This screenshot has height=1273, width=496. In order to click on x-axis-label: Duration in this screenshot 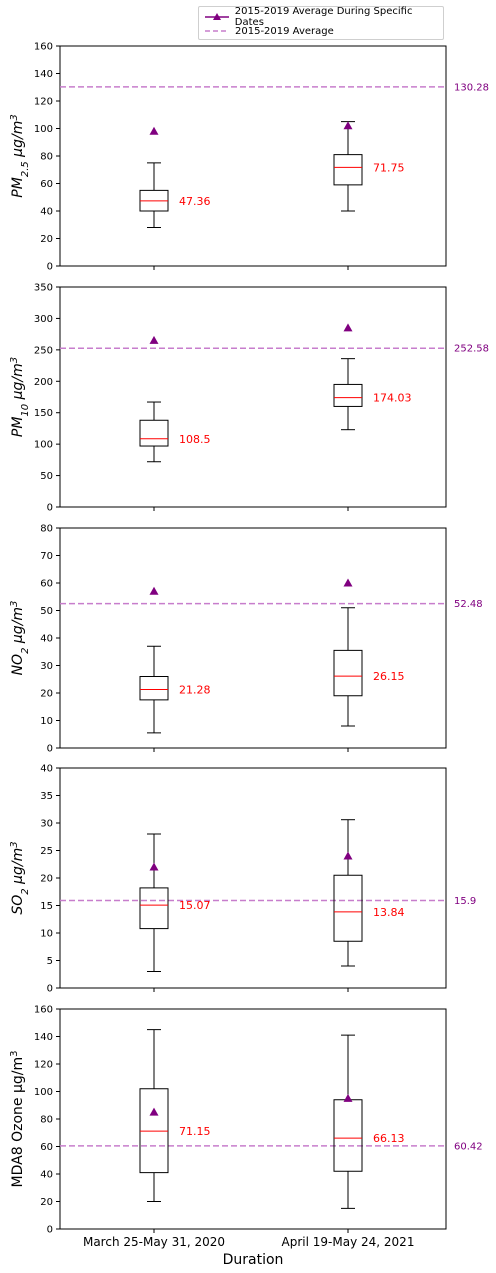, I will do `click(253, 1260)`.